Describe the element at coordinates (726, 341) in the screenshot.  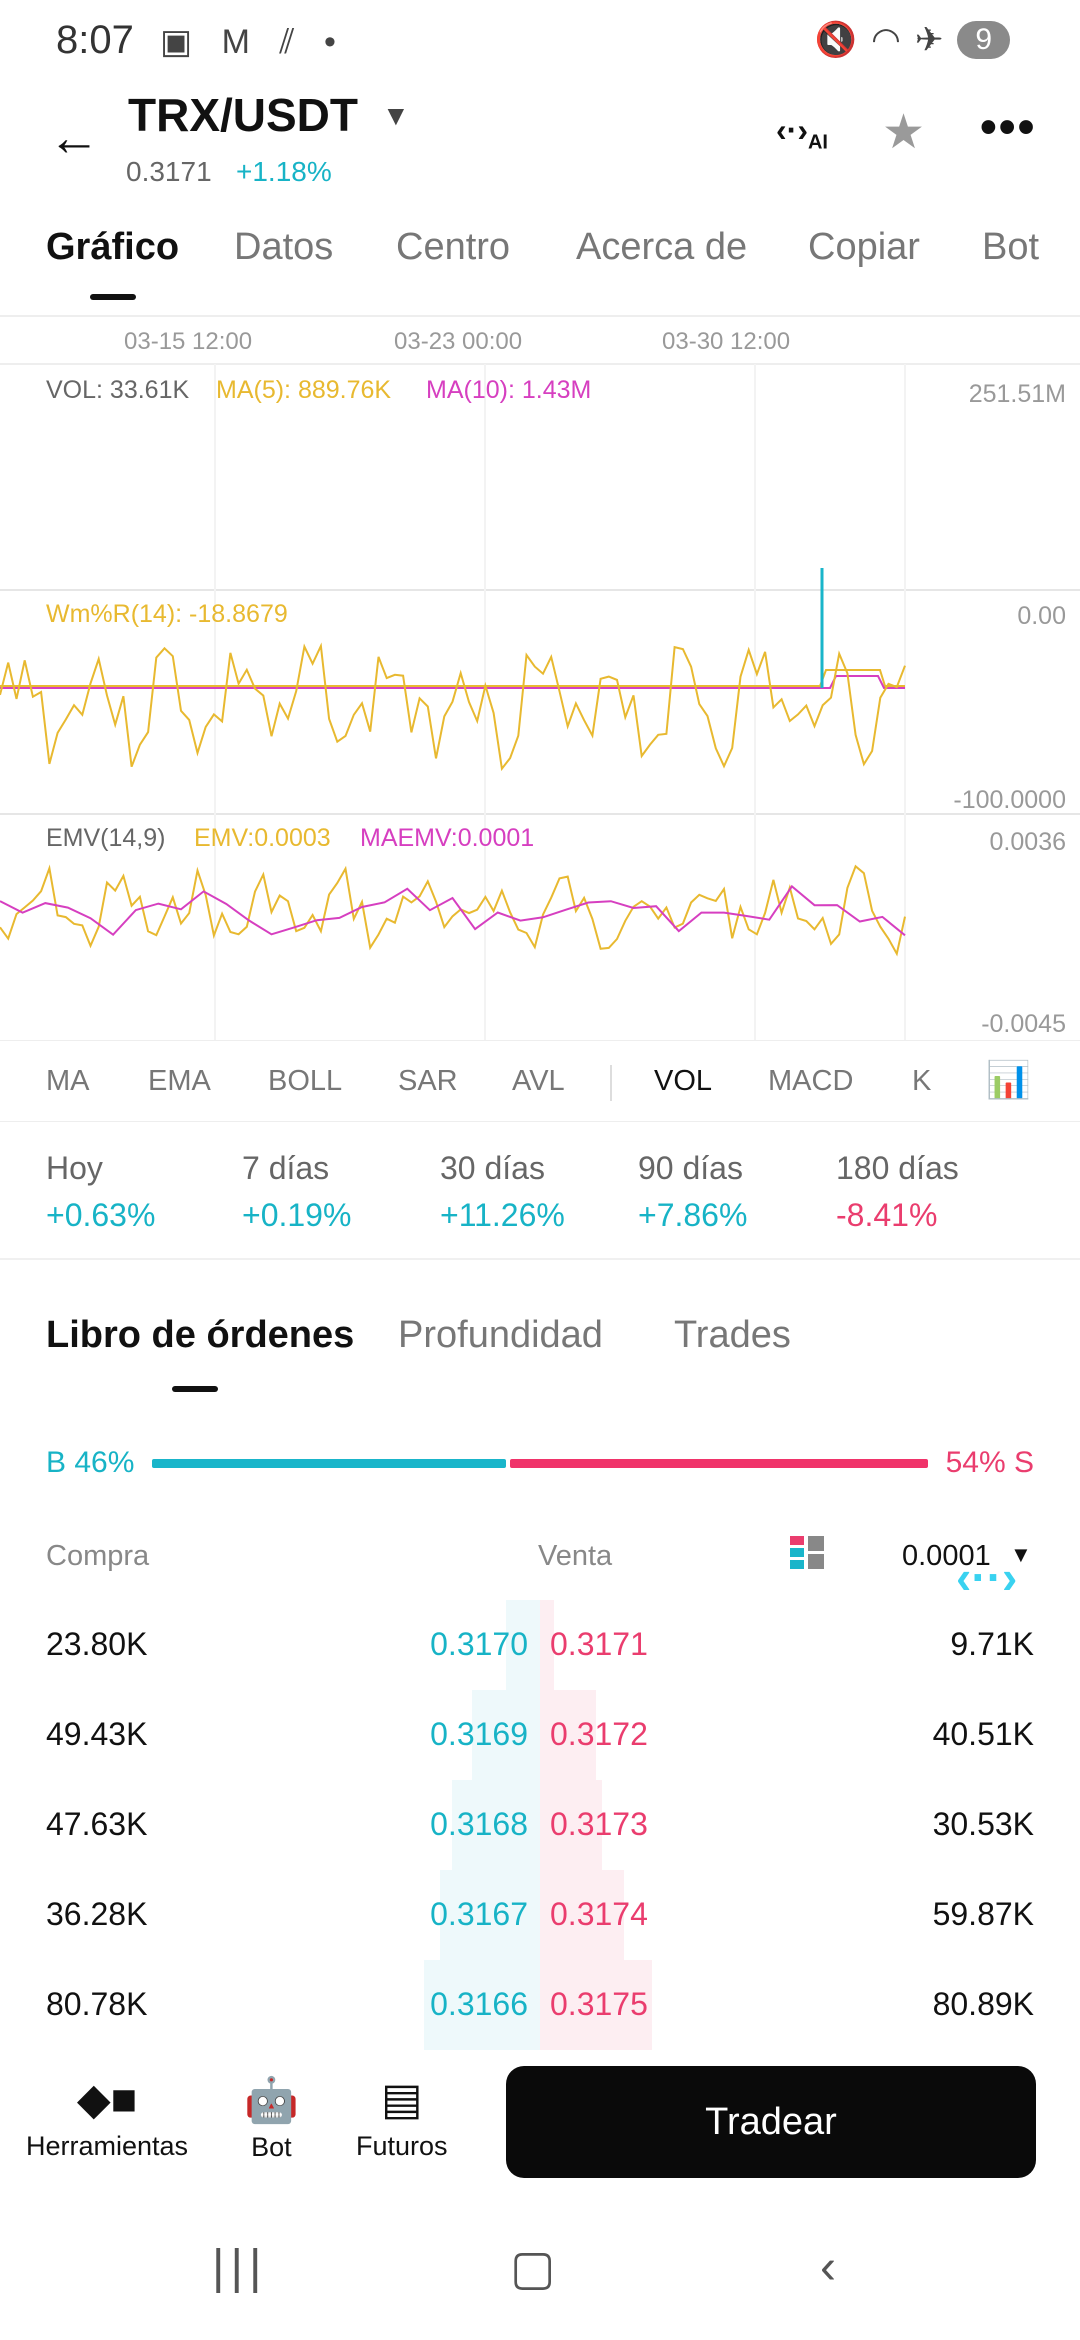
I see `date-label: 03-30 12:00` at that location.